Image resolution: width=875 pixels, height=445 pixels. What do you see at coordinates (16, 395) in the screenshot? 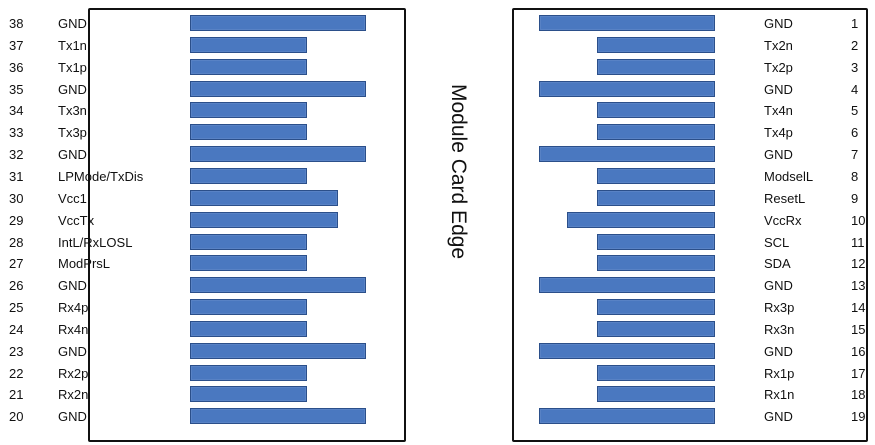
I see `pin-number: 21` at bounding box center [16, 395].